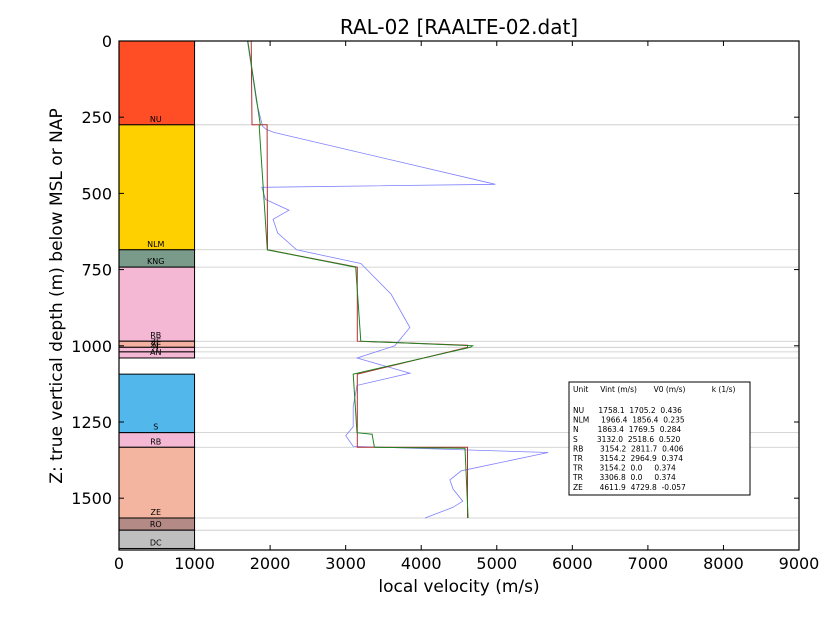 The image size is (840, 634). I want to click on legend-row: ZE 4611.9 4729.8 -0.057, so click(629, 487).